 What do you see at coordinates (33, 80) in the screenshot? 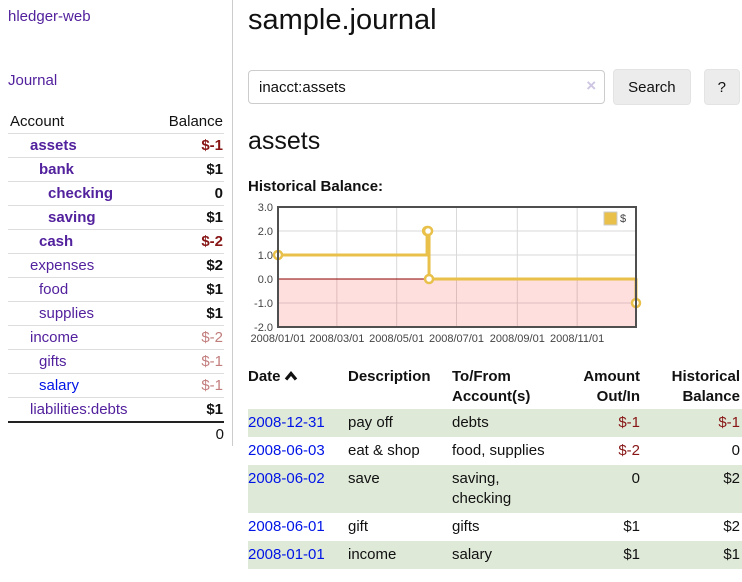
I see `nav-journal-link: Journal` at bounding box center [33, 80].